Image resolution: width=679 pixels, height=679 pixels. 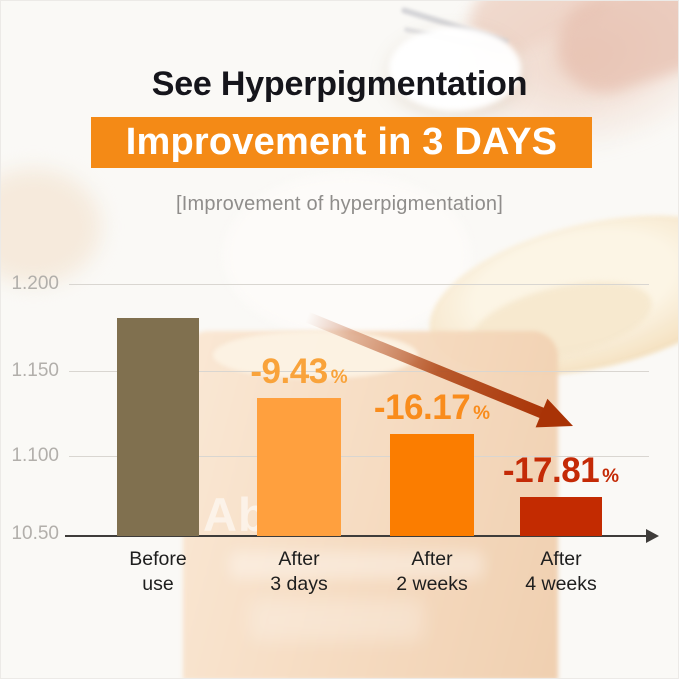 I want to click on bar-after-4-weeks, so click(x=561, y=516).